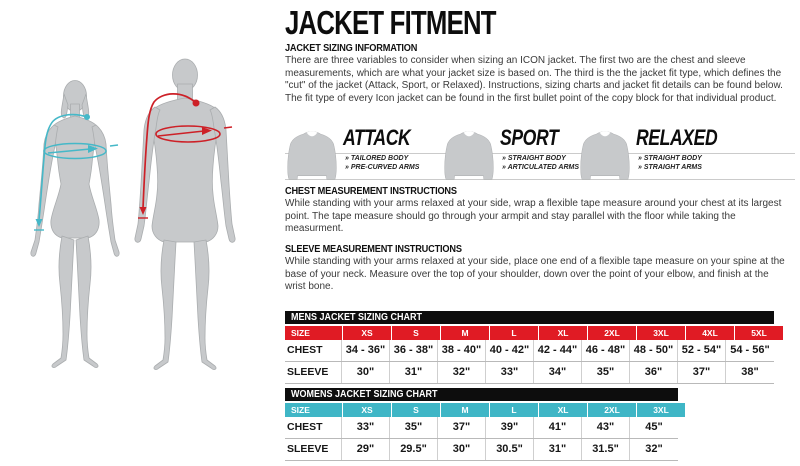 This screenshot has width=800, height=466. I want to click on womens-chart-header-row: SIZE XS S M L XL 2XL 3XL, so click(485, 410).